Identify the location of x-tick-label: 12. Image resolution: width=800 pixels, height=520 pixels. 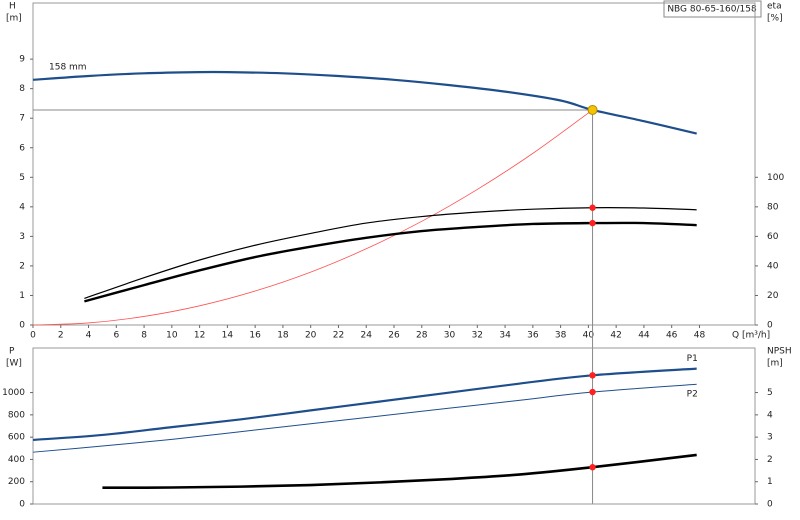
(199, 336).